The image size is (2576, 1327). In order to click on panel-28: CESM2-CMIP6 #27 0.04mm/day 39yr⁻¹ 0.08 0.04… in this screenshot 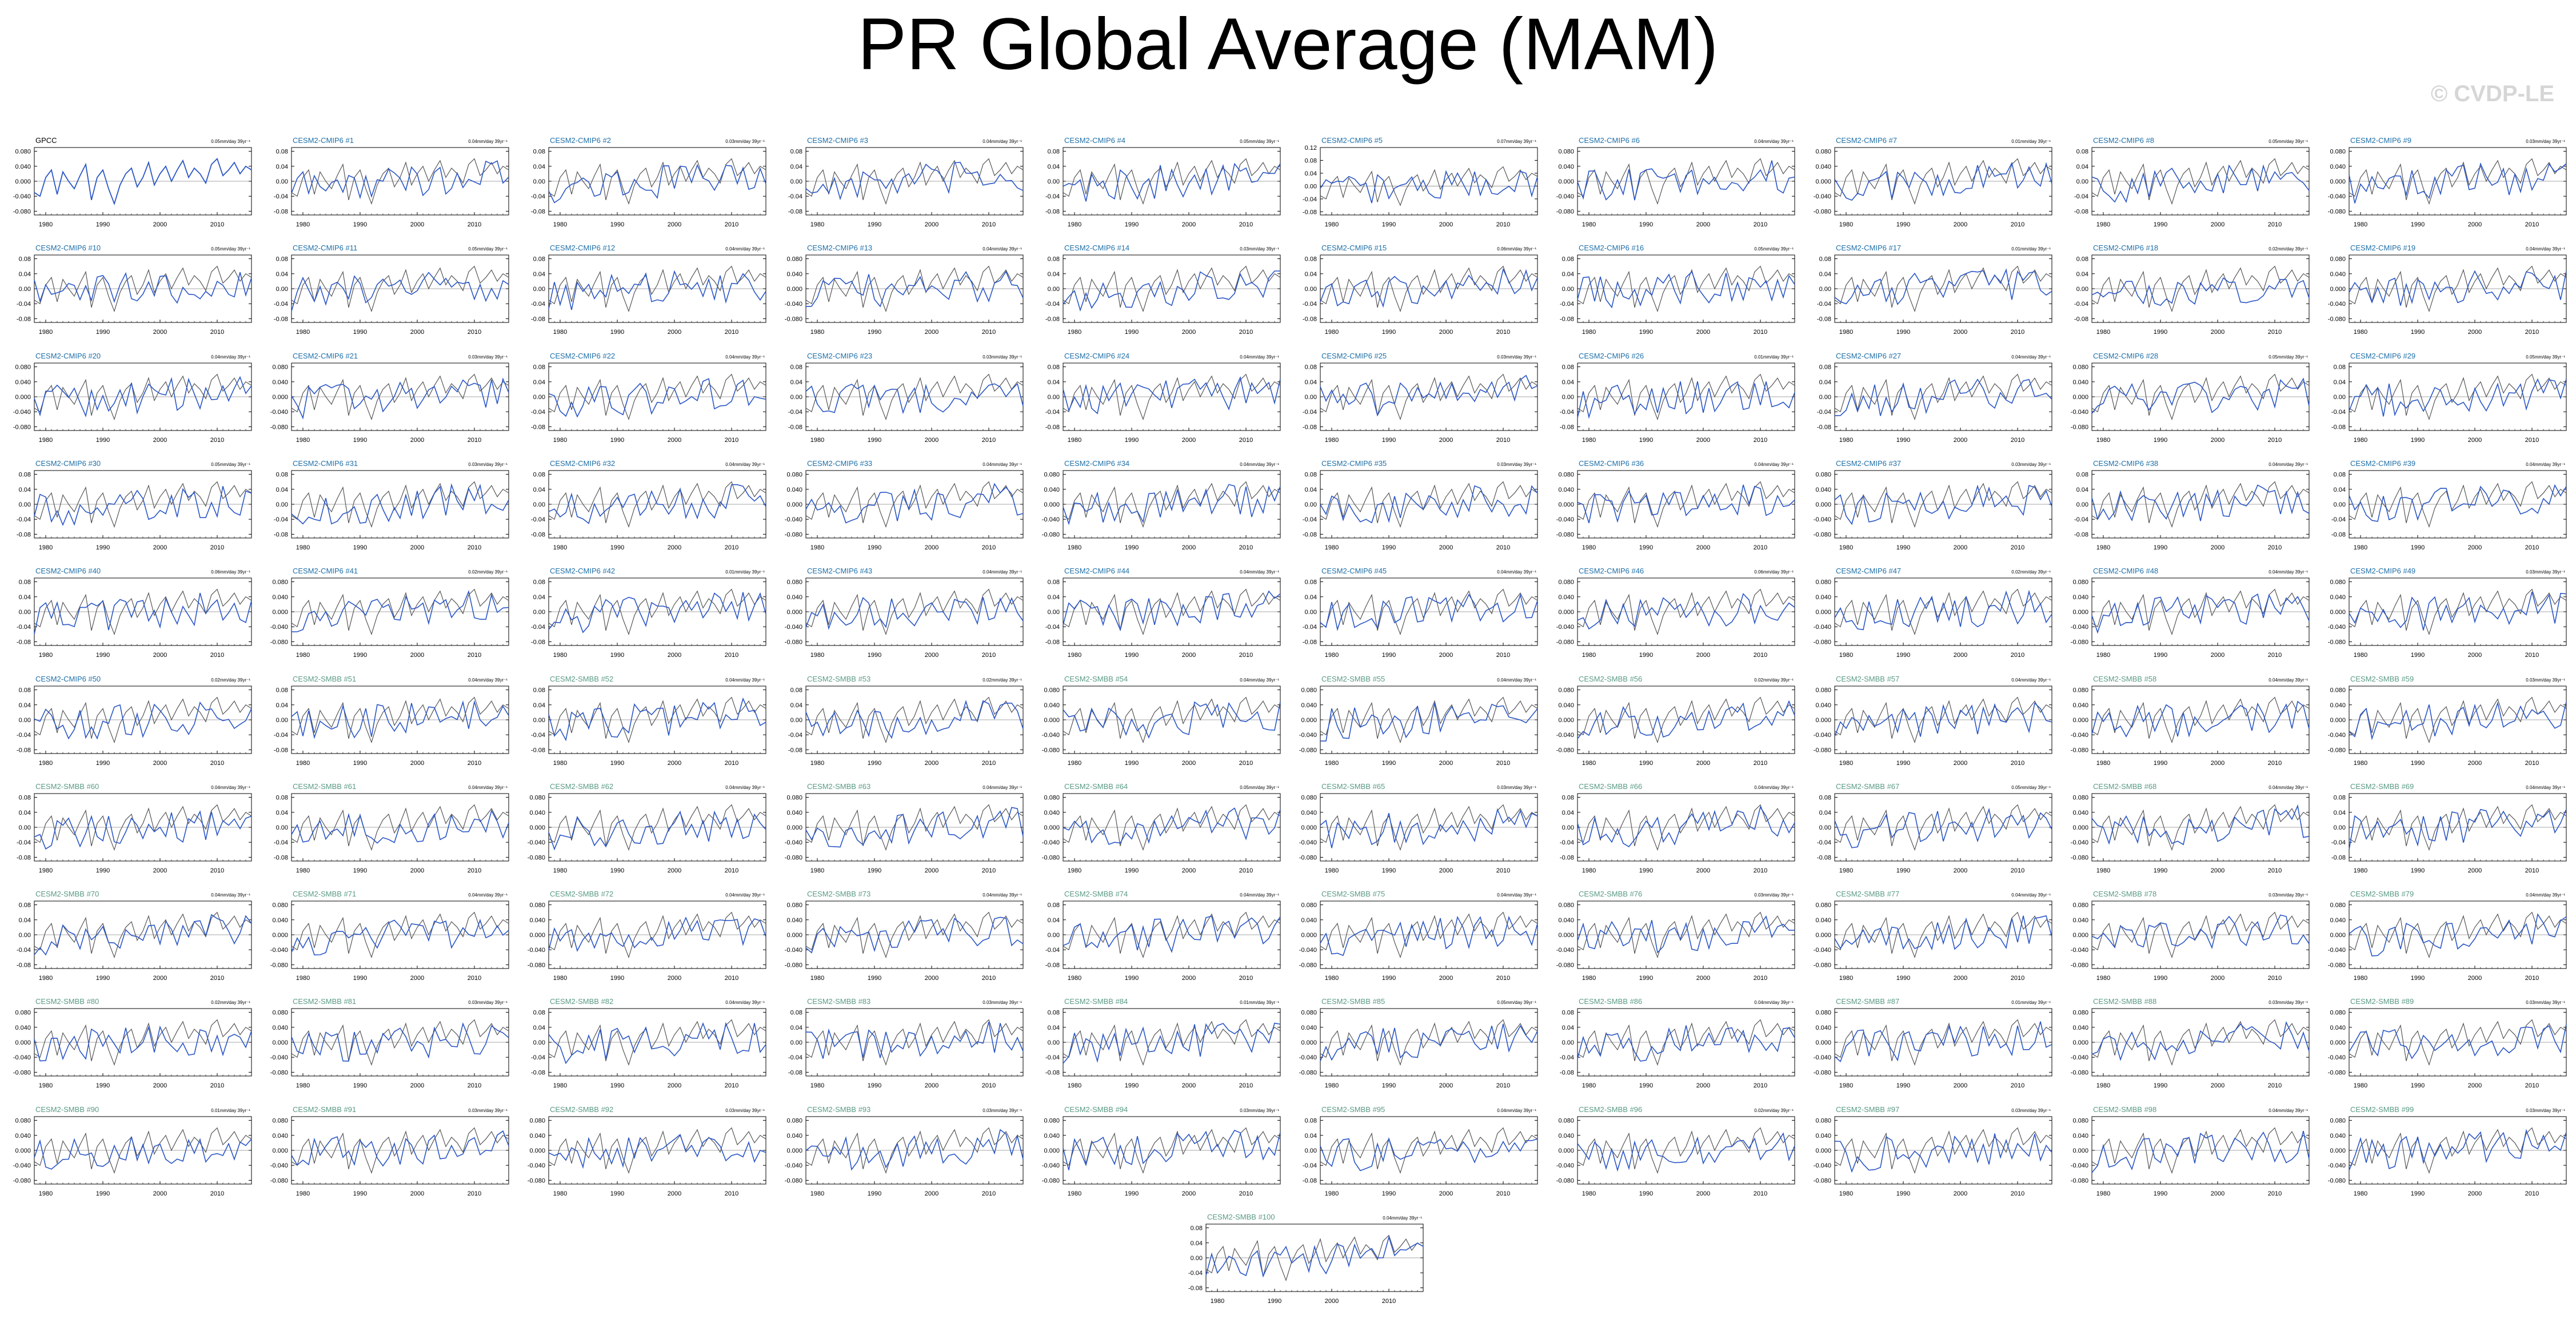, I will do `click(1934, 398)`.